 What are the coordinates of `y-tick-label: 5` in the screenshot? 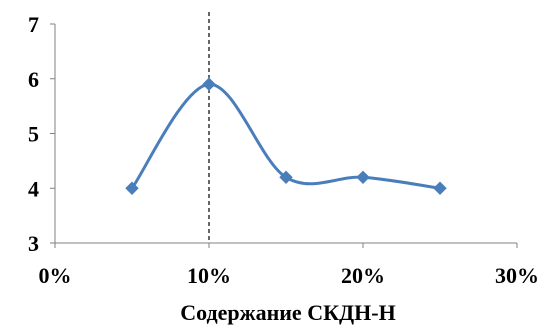 It's located at (33, 134).